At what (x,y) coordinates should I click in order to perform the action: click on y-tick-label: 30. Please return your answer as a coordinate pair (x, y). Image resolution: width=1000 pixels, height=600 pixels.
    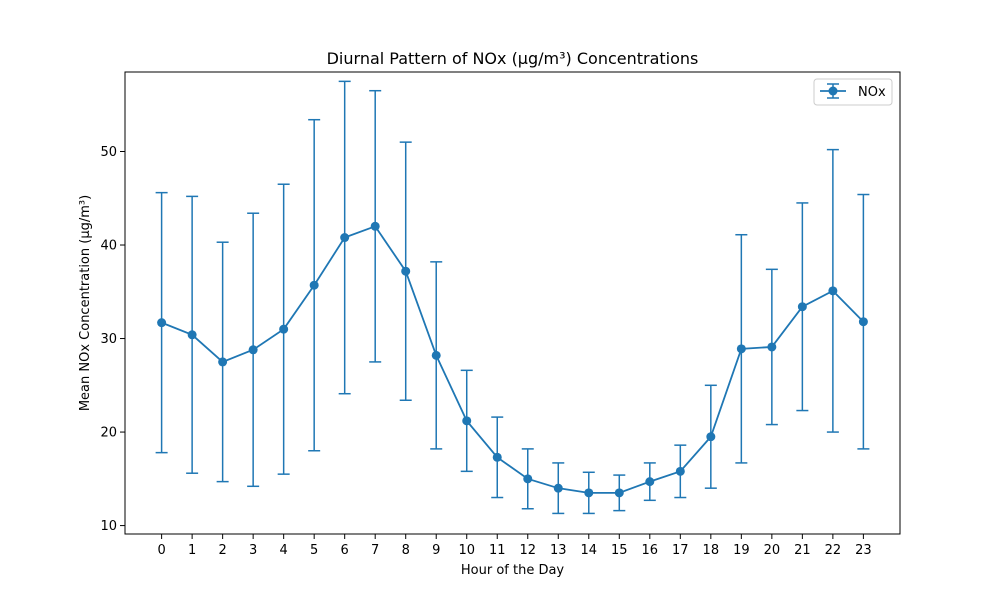
    Looking at the image, I should click on (108, 339).